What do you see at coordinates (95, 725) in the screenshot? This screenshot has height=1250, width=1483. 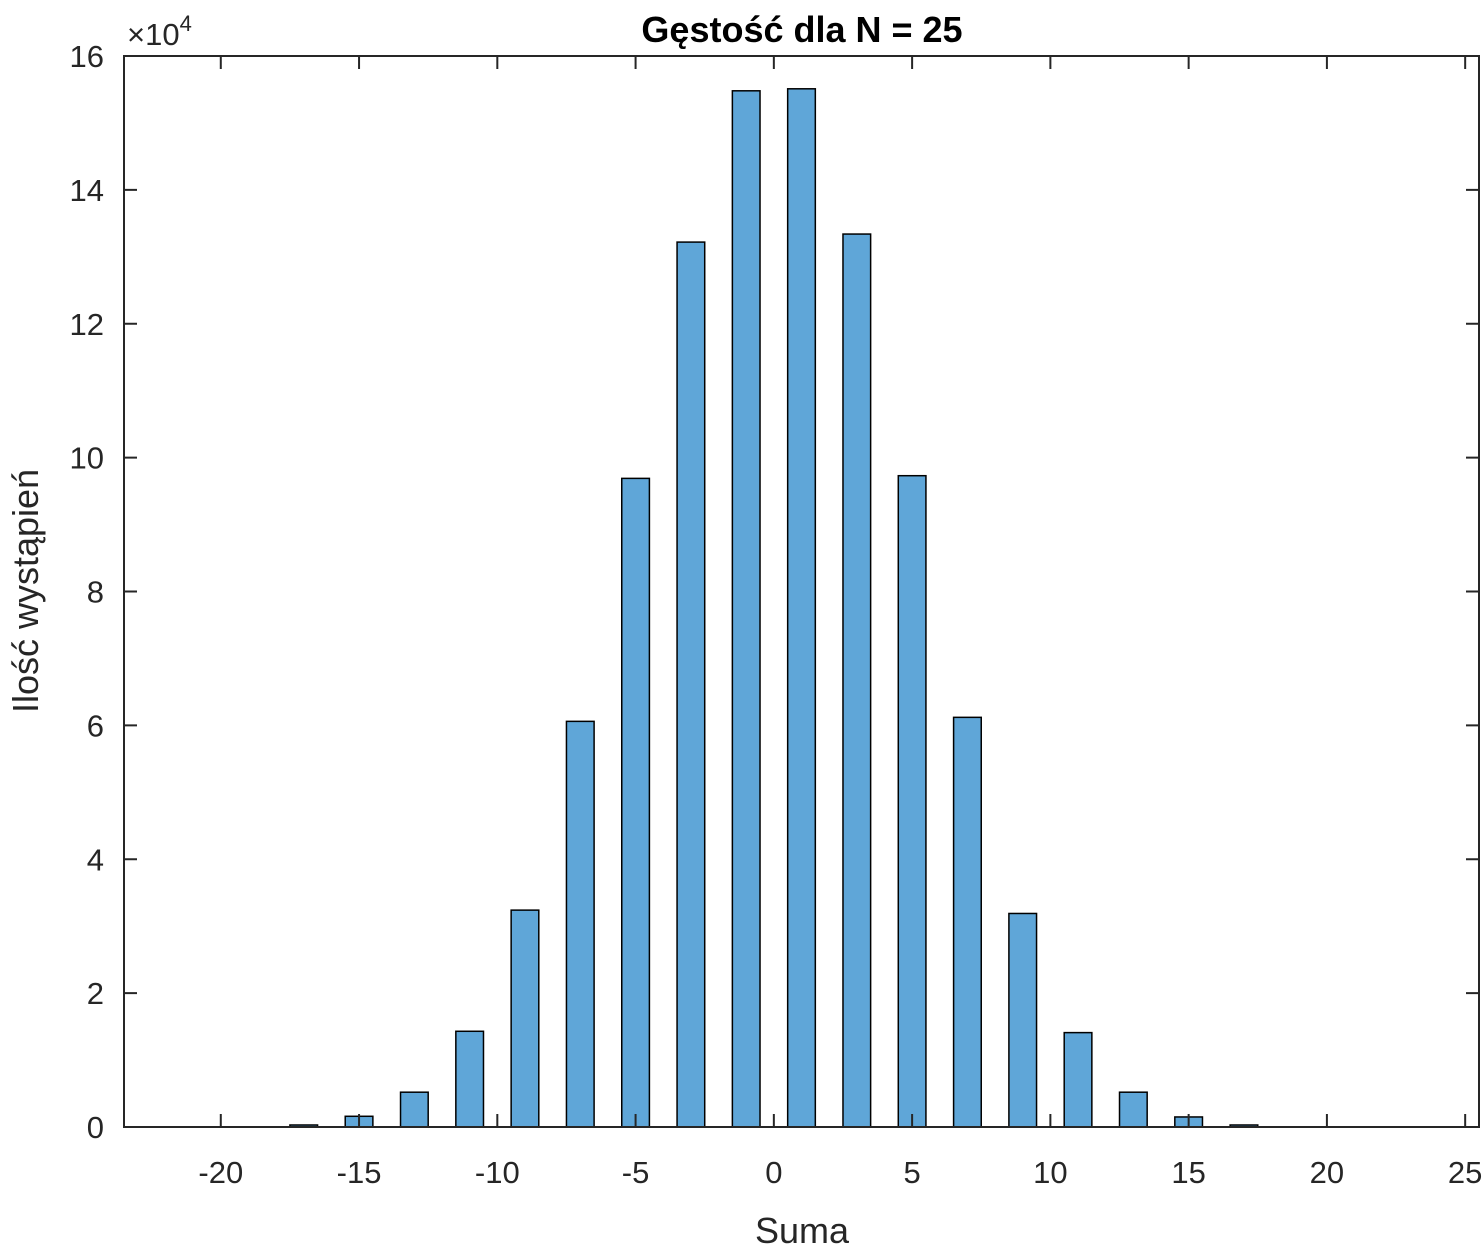 I see `y-tick-label: 6` at bounding box center [95, 725].